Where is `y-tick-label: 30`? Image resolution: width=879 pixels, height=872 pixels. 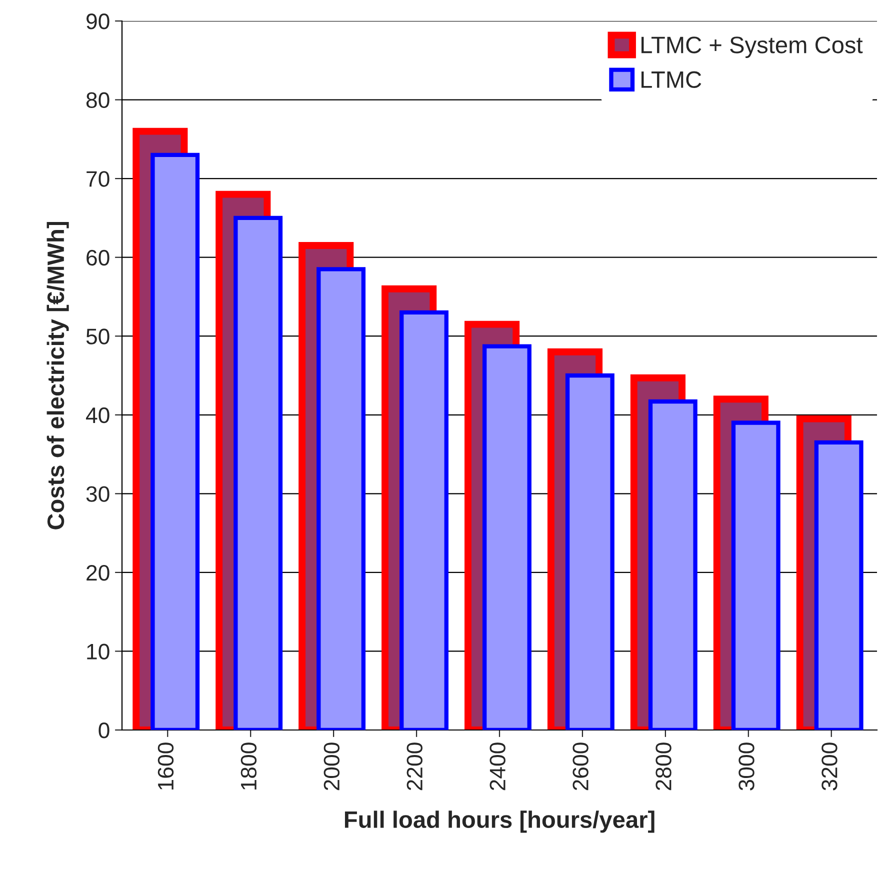
y-tick-label: 30 is located at coordinates (98, 494).